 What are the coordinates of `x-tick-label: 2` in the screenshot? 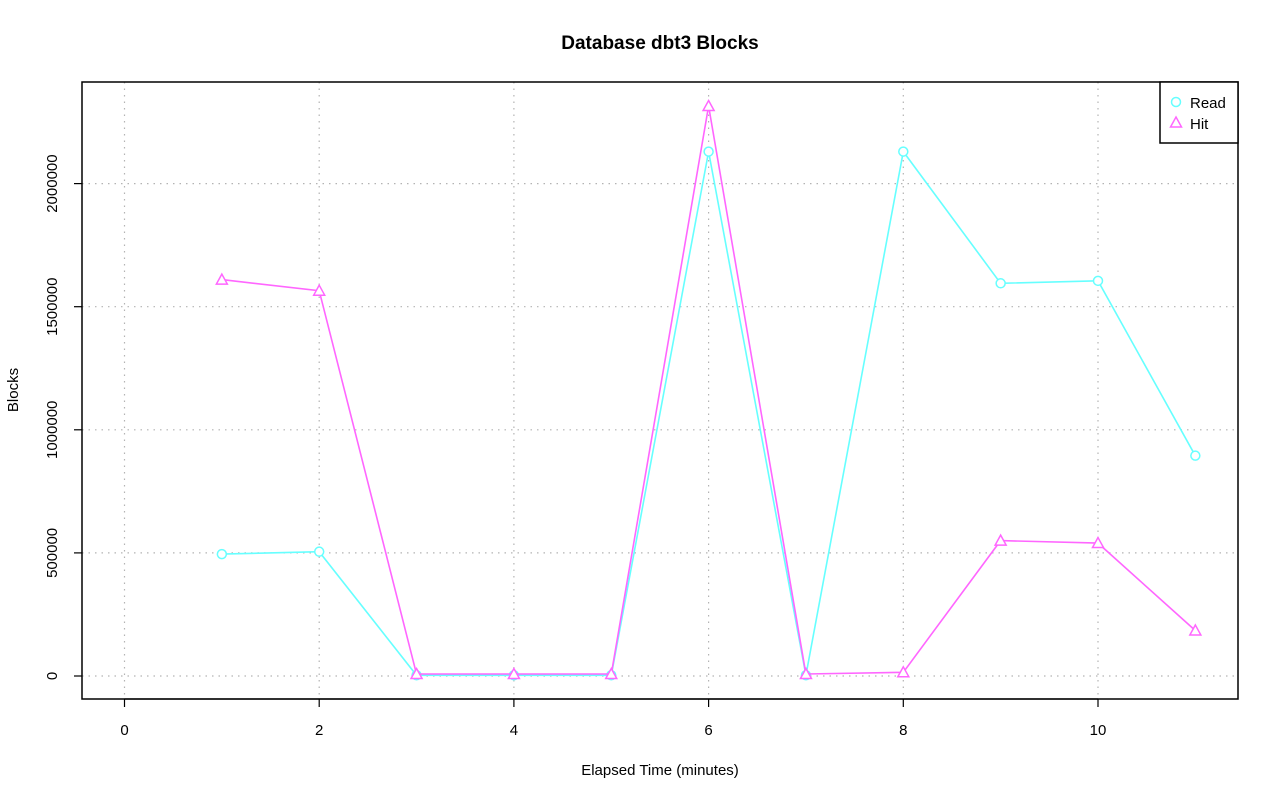 It's located at (319, 730).